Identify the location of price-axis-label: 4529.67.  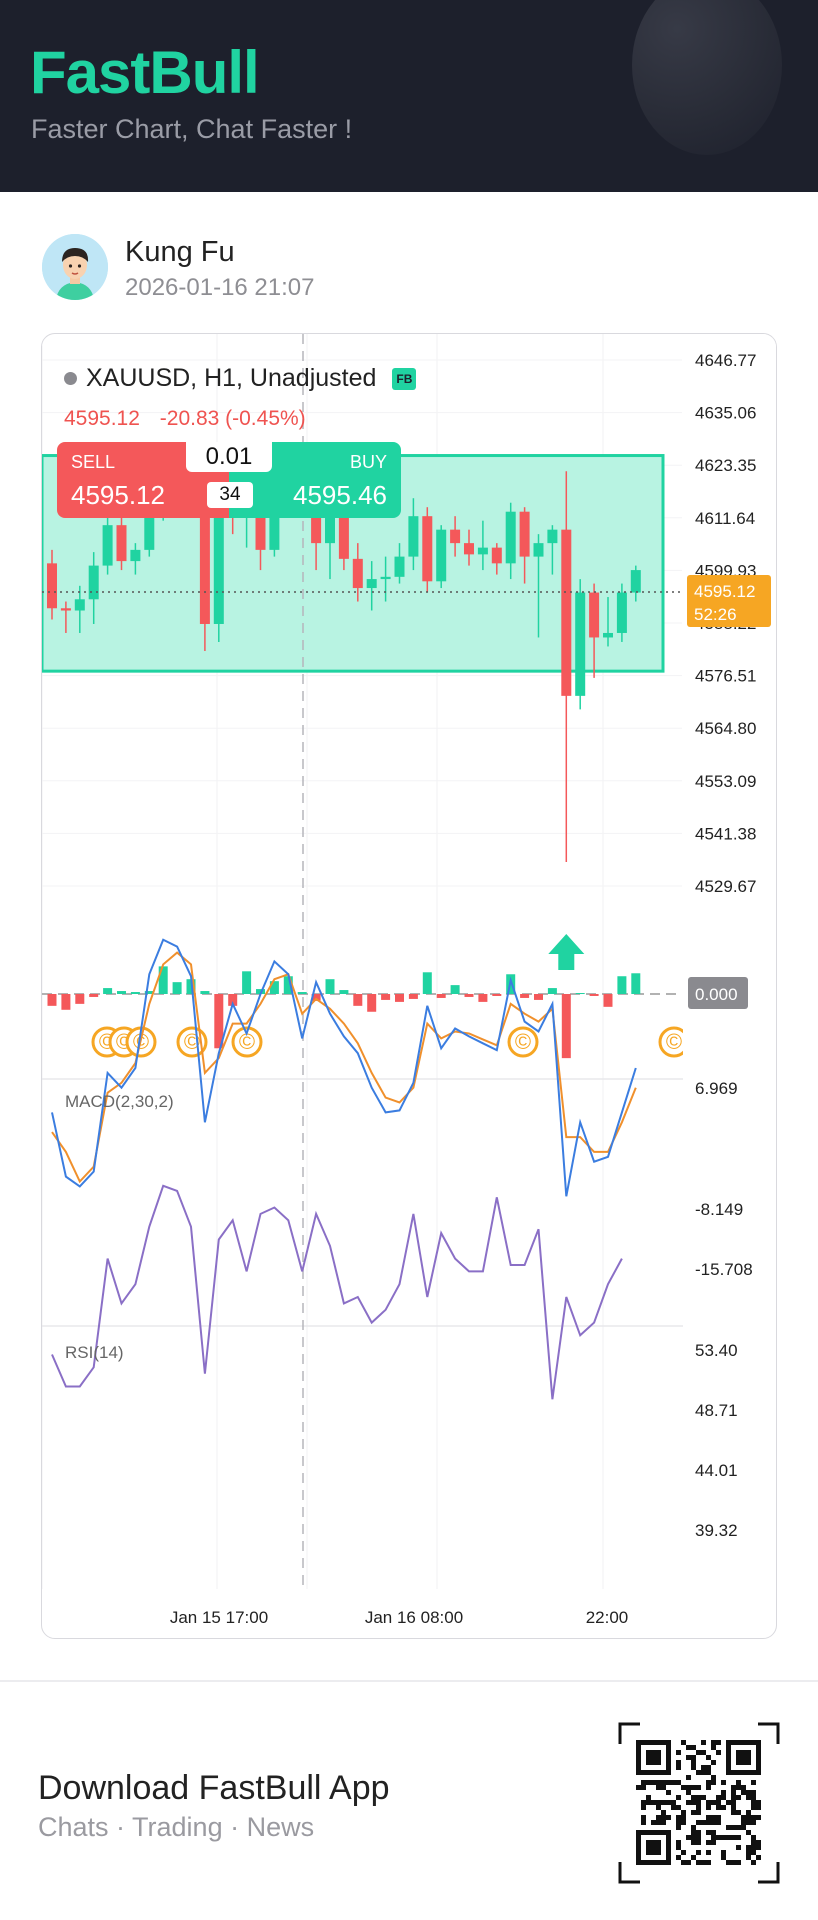
(725, 886).